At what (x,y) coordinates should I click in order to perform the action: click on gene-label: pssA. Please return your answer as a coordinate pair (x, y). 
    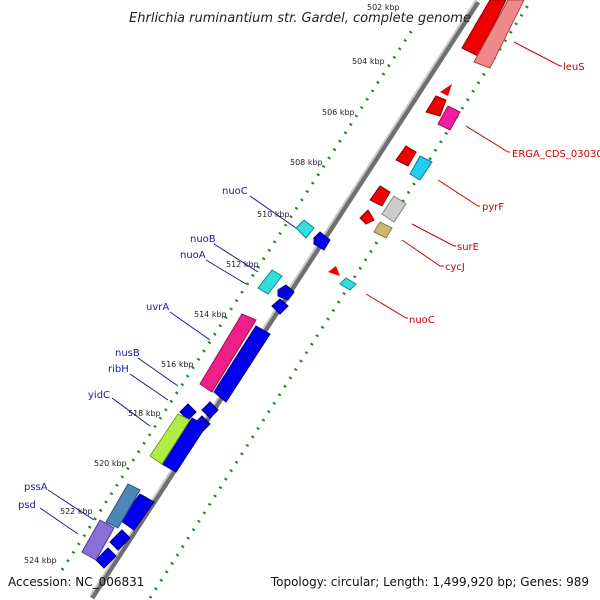
    Looking at the image, I should click on (36, 487).